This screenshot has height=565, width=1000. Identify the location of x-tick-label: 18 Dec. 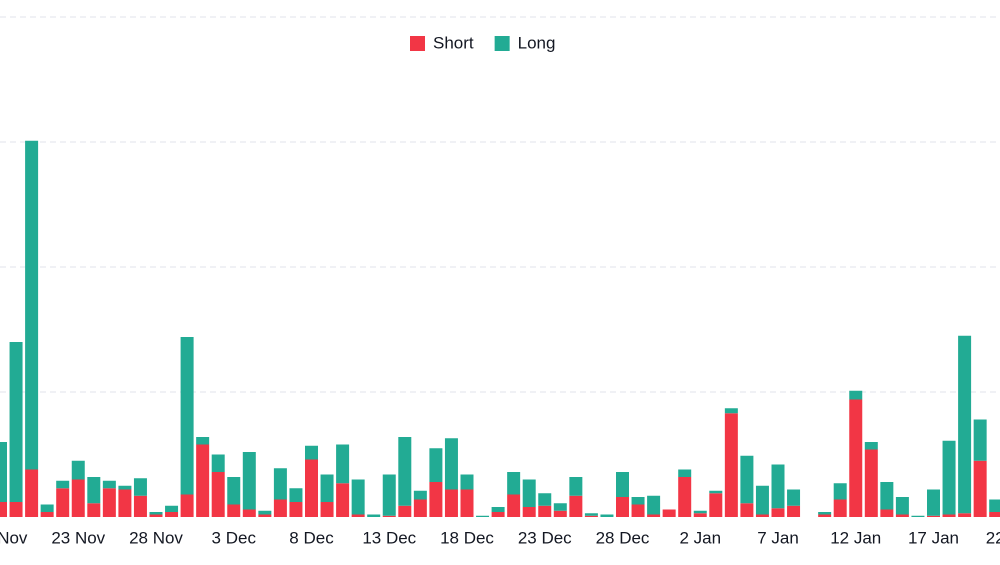
(467, 537).